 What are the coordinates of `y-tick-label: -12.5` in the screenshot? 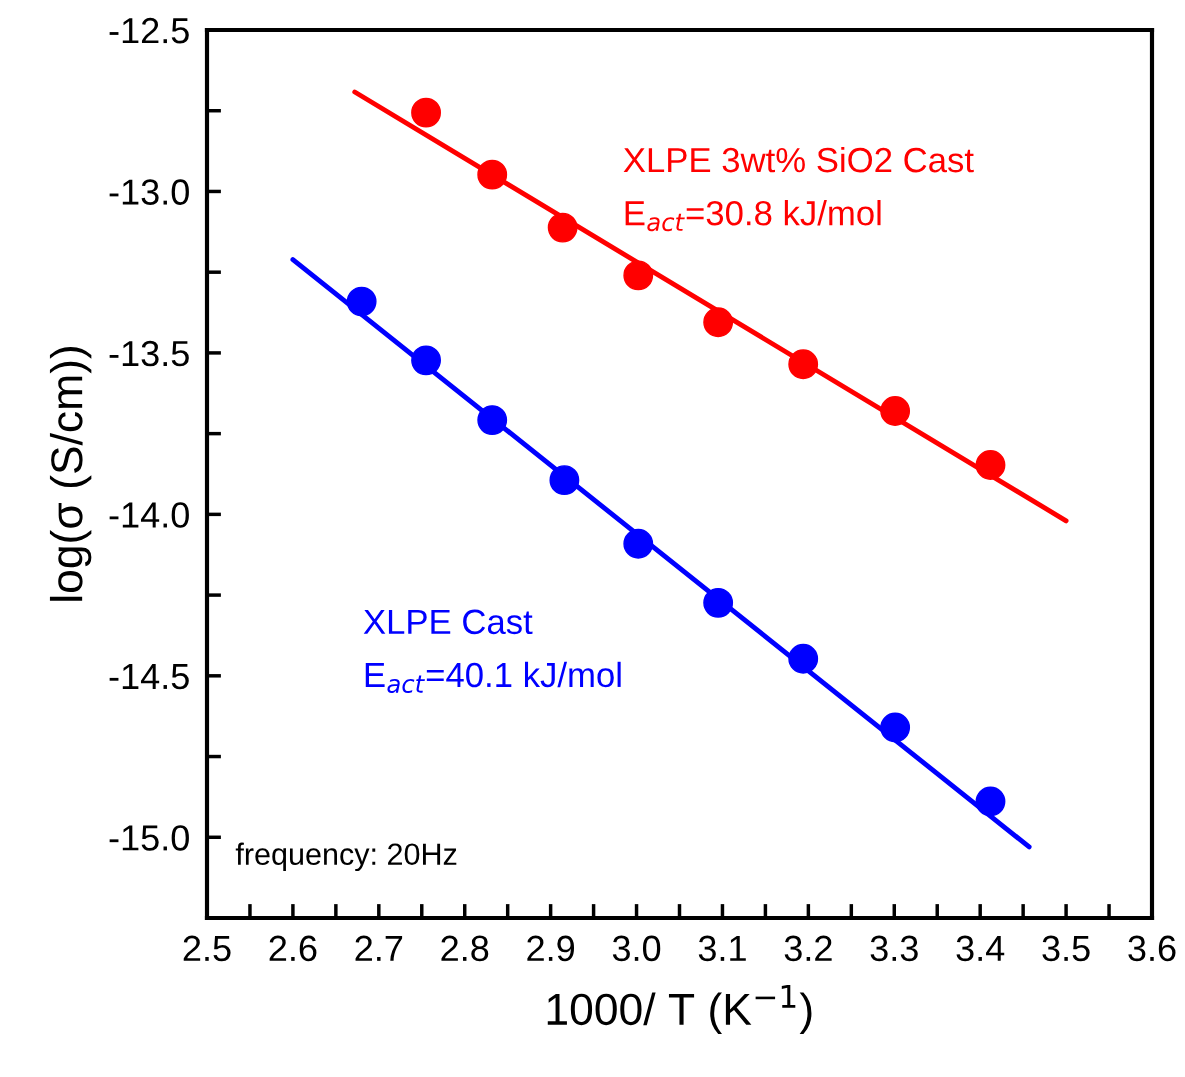 It's located at (149, 30).